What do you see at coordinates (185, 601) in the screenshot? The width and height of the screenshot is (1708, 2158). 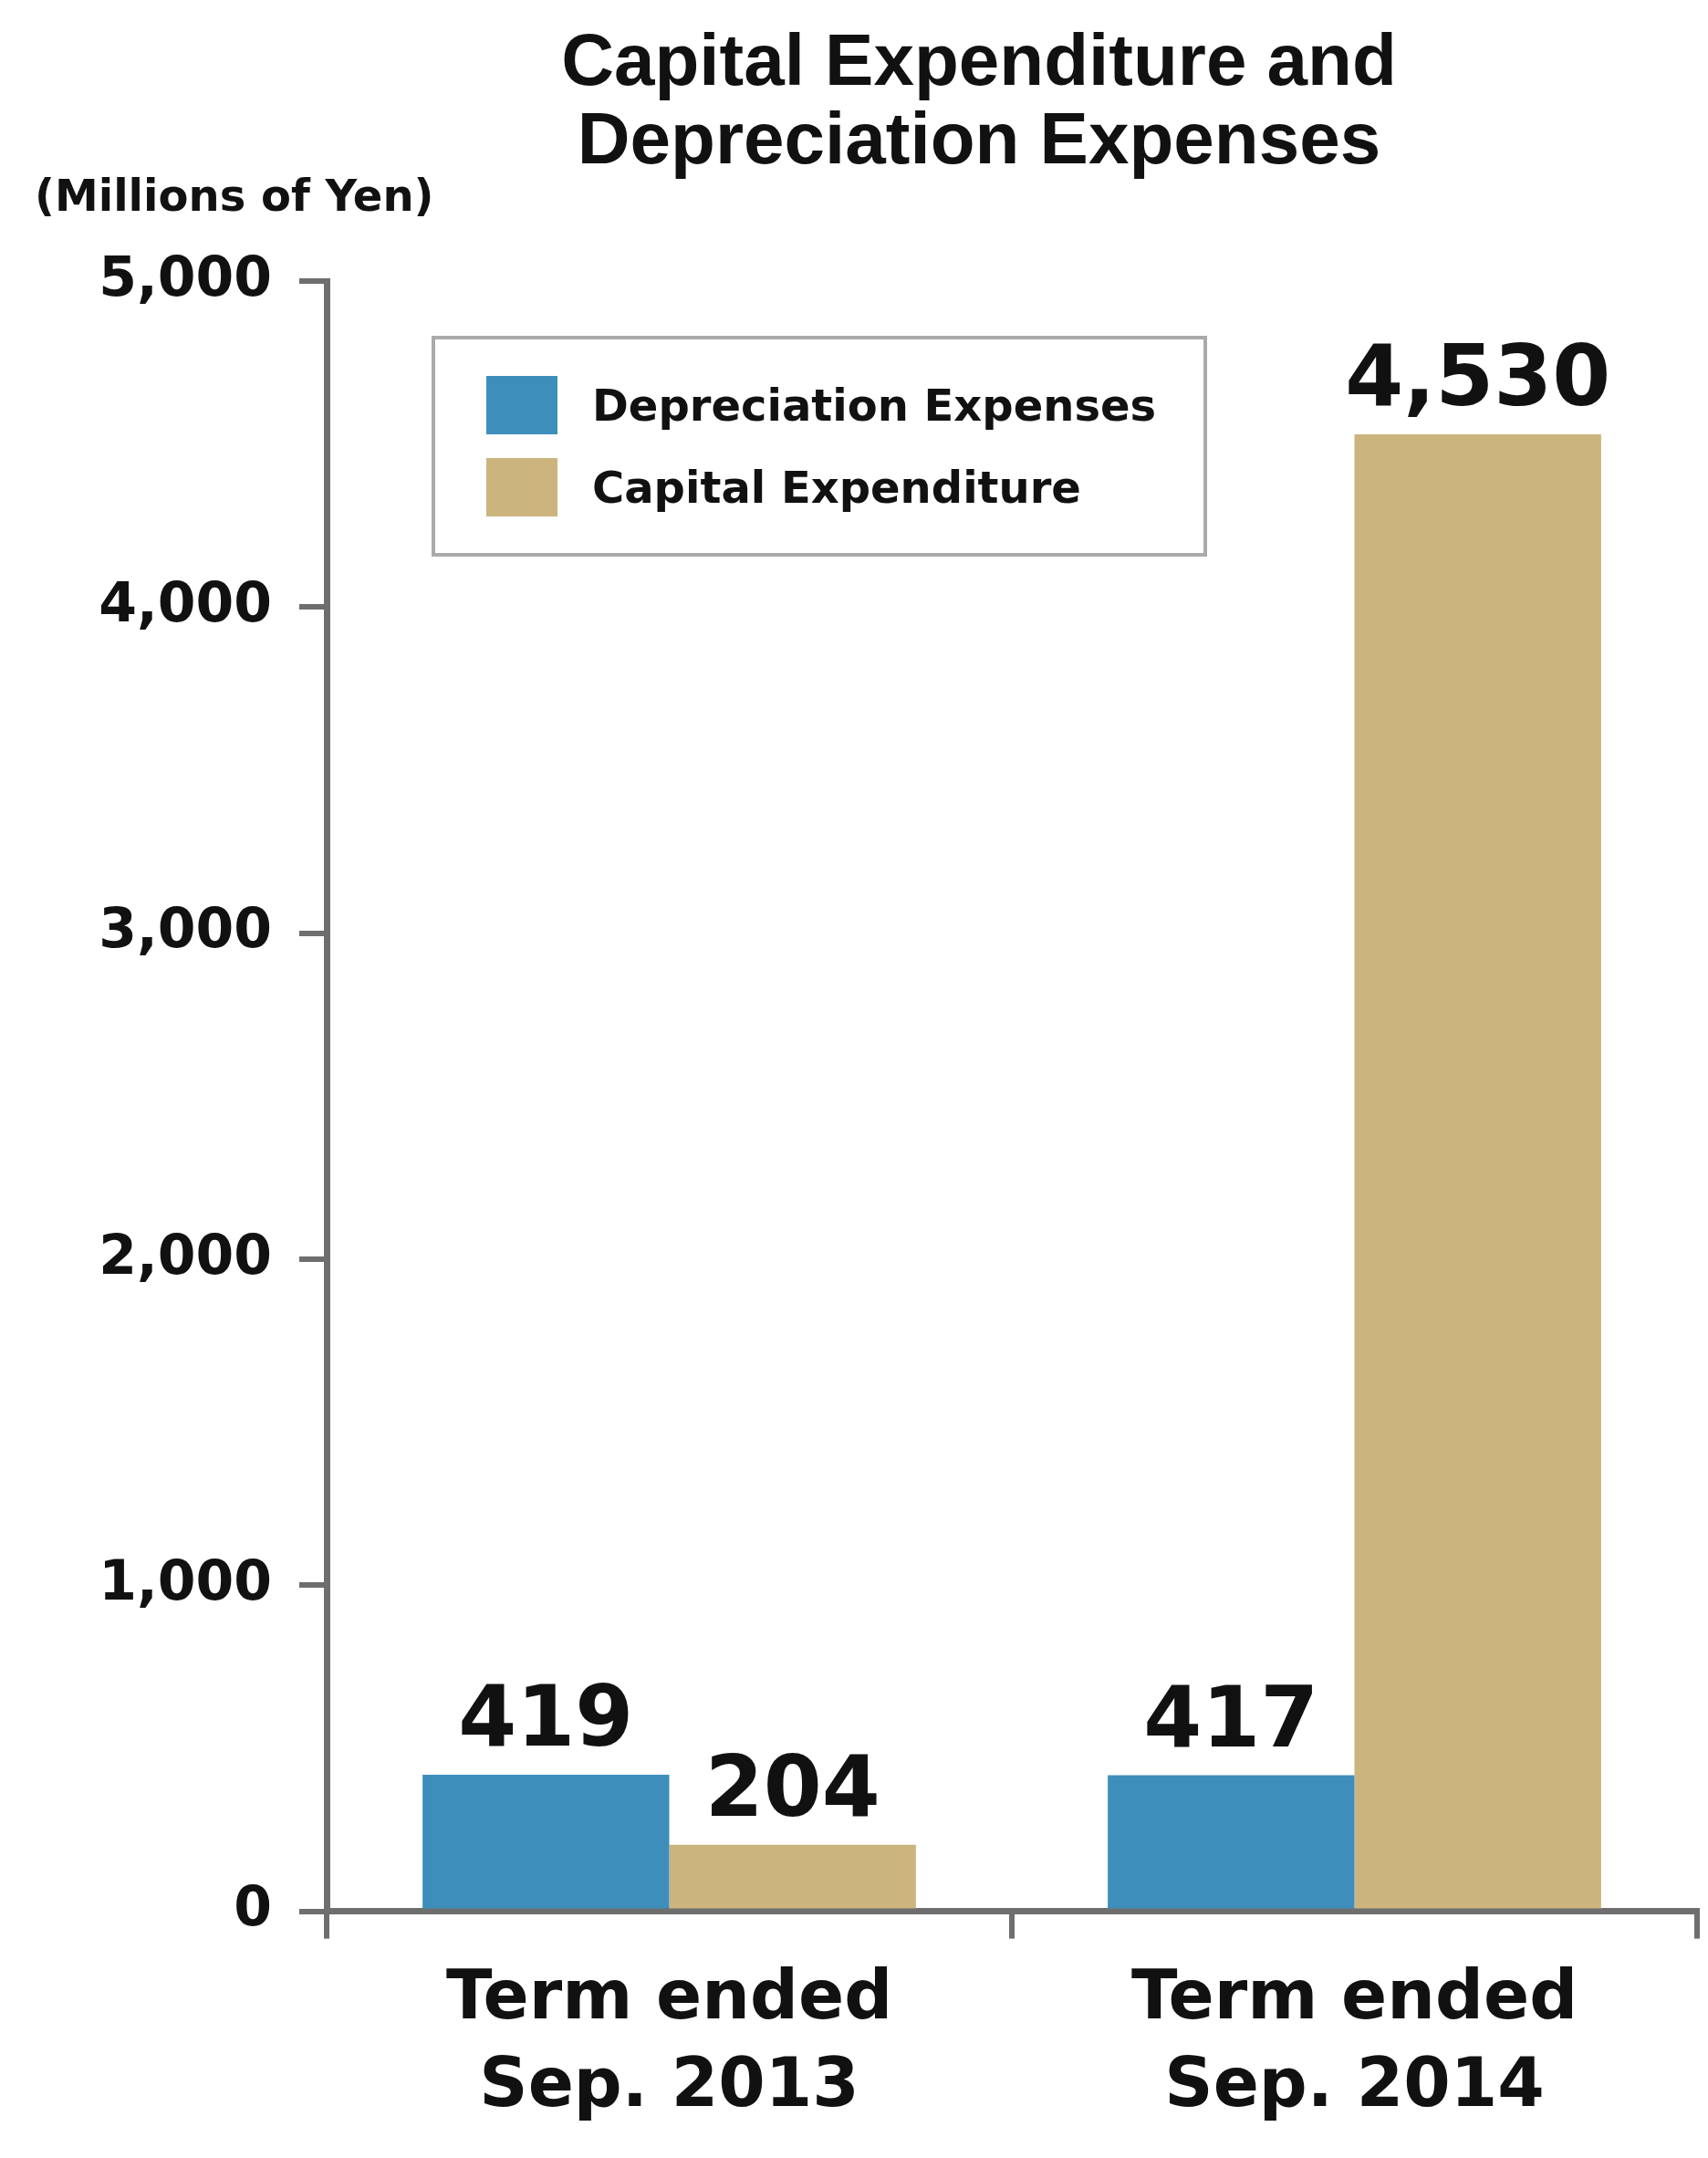 I see `y-tick-label: 4,000` at bounding box center [185, 601].